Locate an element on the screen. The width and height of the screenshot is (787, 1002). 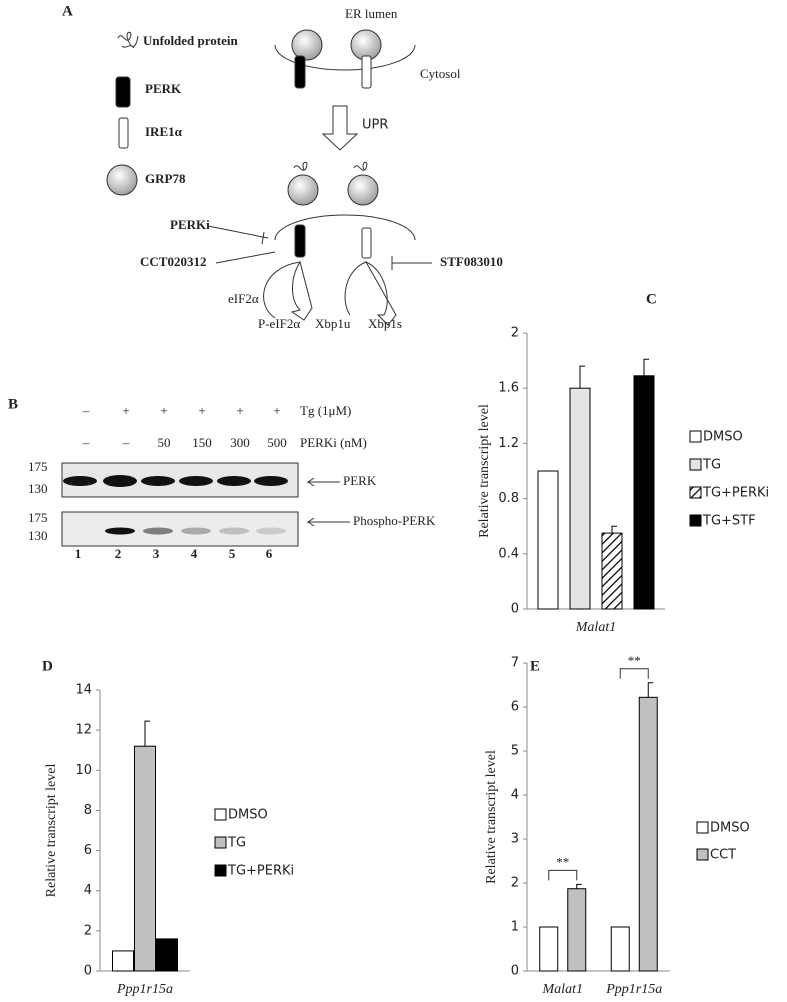
label: Cytosol is located at coordinates (440, 73).